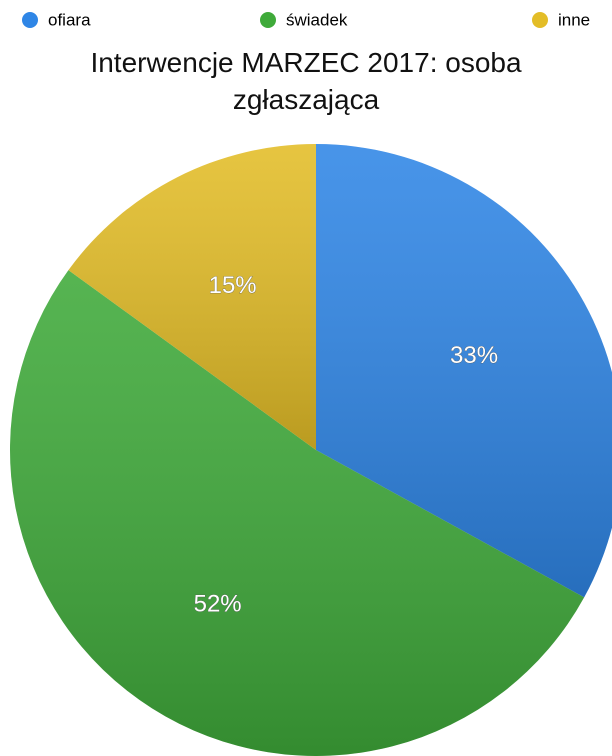 This screenshot has width=612, height=756. What do you see at coordinates (69, 19) in the screenshot?
I see `legend-label: ofiara` at bounding box center [69, 19].